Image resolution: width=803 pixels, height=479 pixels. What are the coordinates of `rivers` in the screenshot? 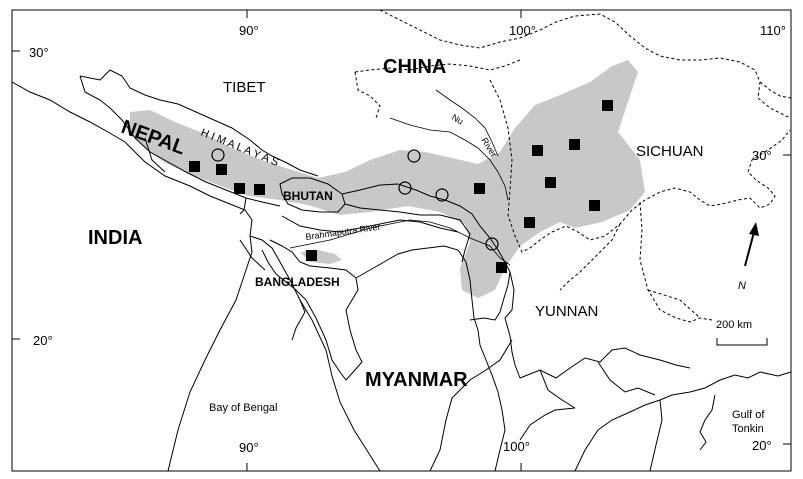 It's located at (400, 177).